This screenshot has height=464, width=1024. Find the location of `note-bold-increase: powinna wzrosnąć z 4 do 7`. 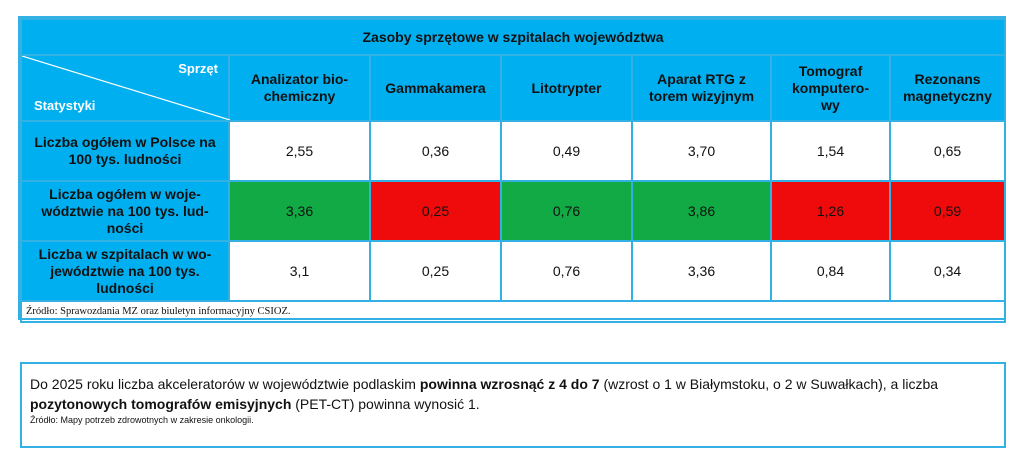

note-bold-increase: powinna wzrosnąć z 4 do 7 is located at coordinates (509, 384).